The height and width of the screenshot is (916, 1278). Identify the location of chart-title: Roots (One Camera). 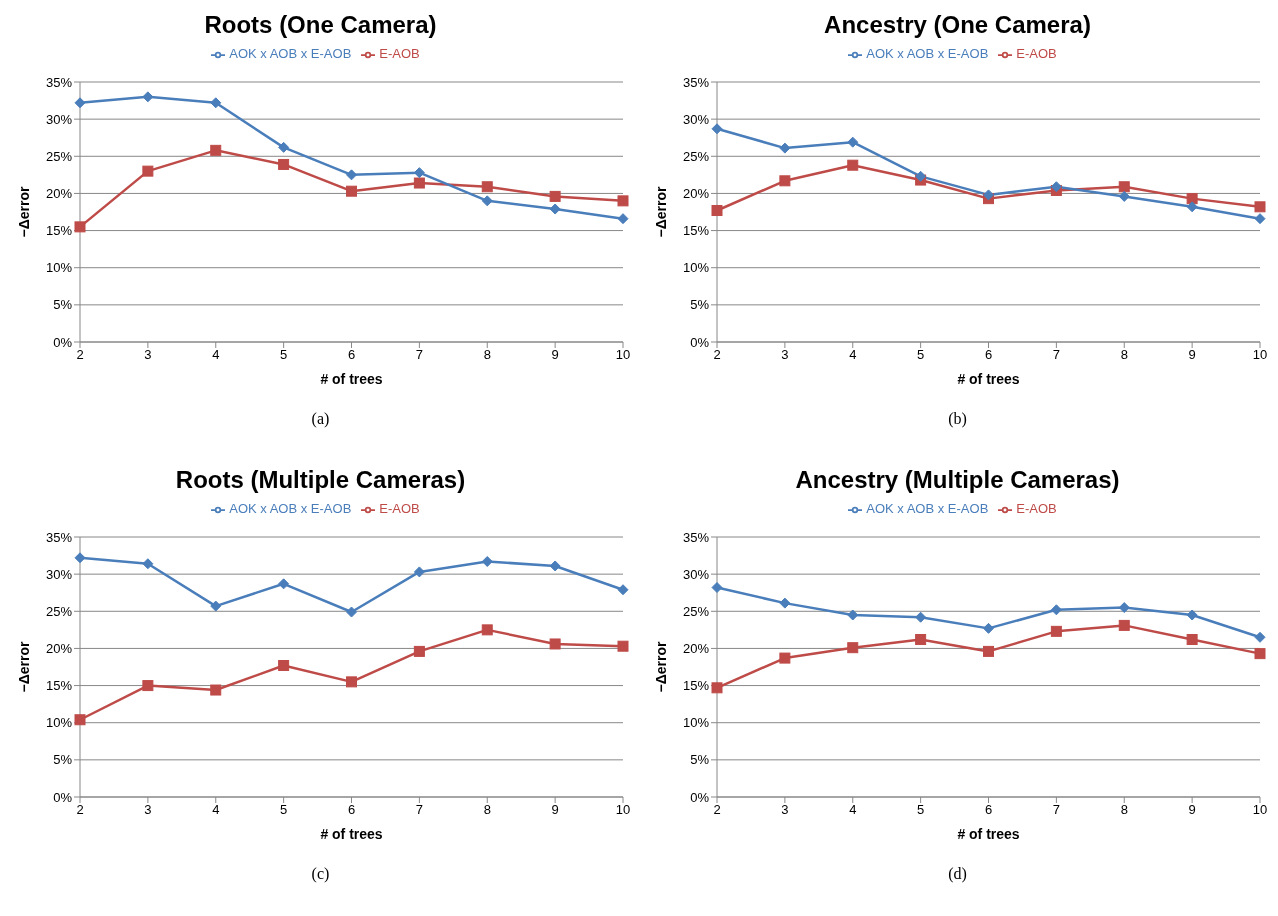
(320, 25).